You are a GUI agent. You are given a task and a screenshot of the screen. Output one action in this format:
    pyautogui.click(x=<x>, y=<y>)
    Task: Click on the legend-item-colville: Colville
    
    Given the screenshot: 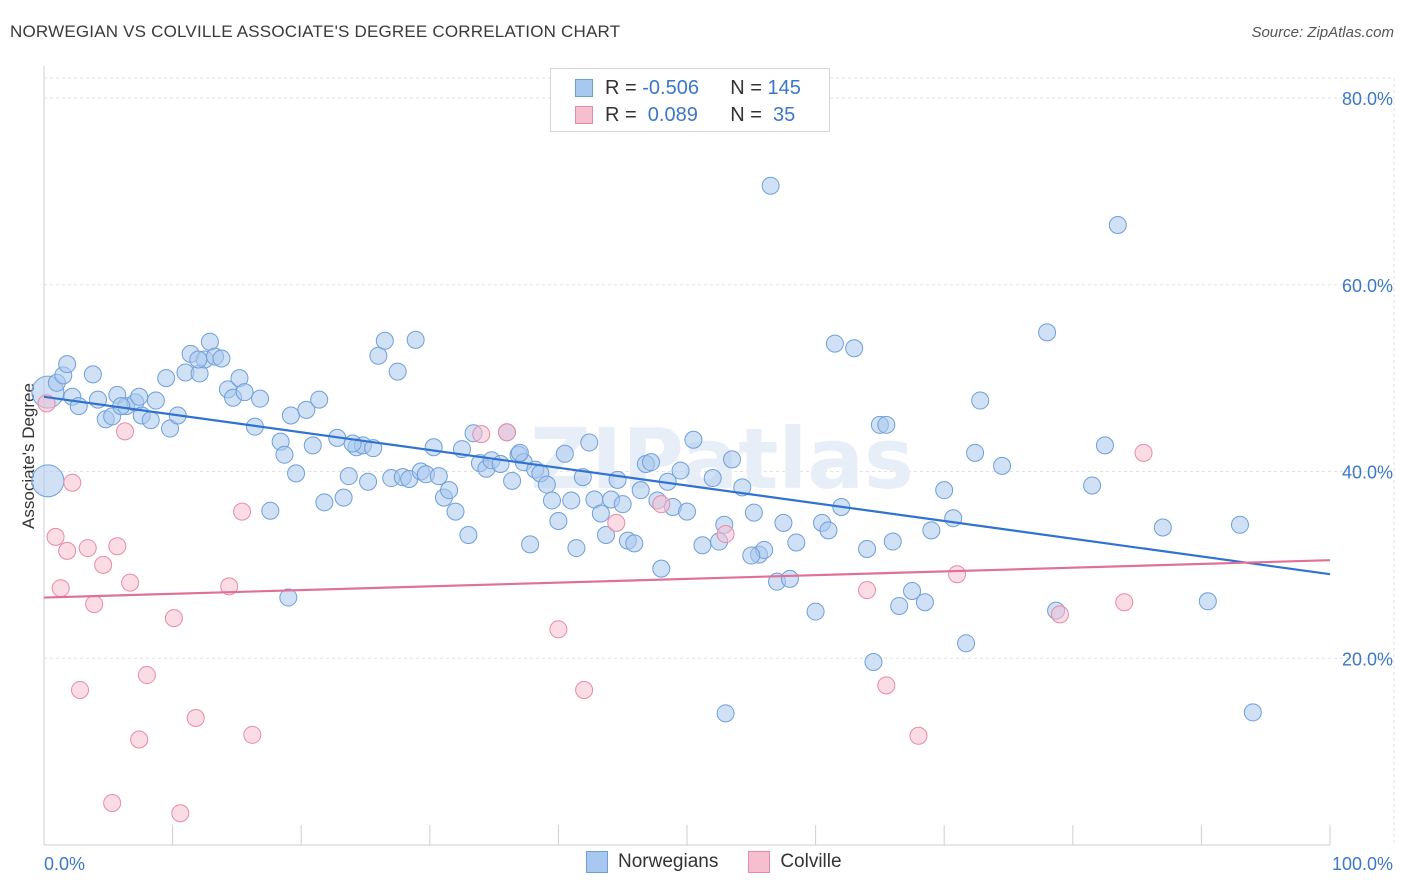 What is the action you would take?
    pyautogui.click(x=795, y=862)
    